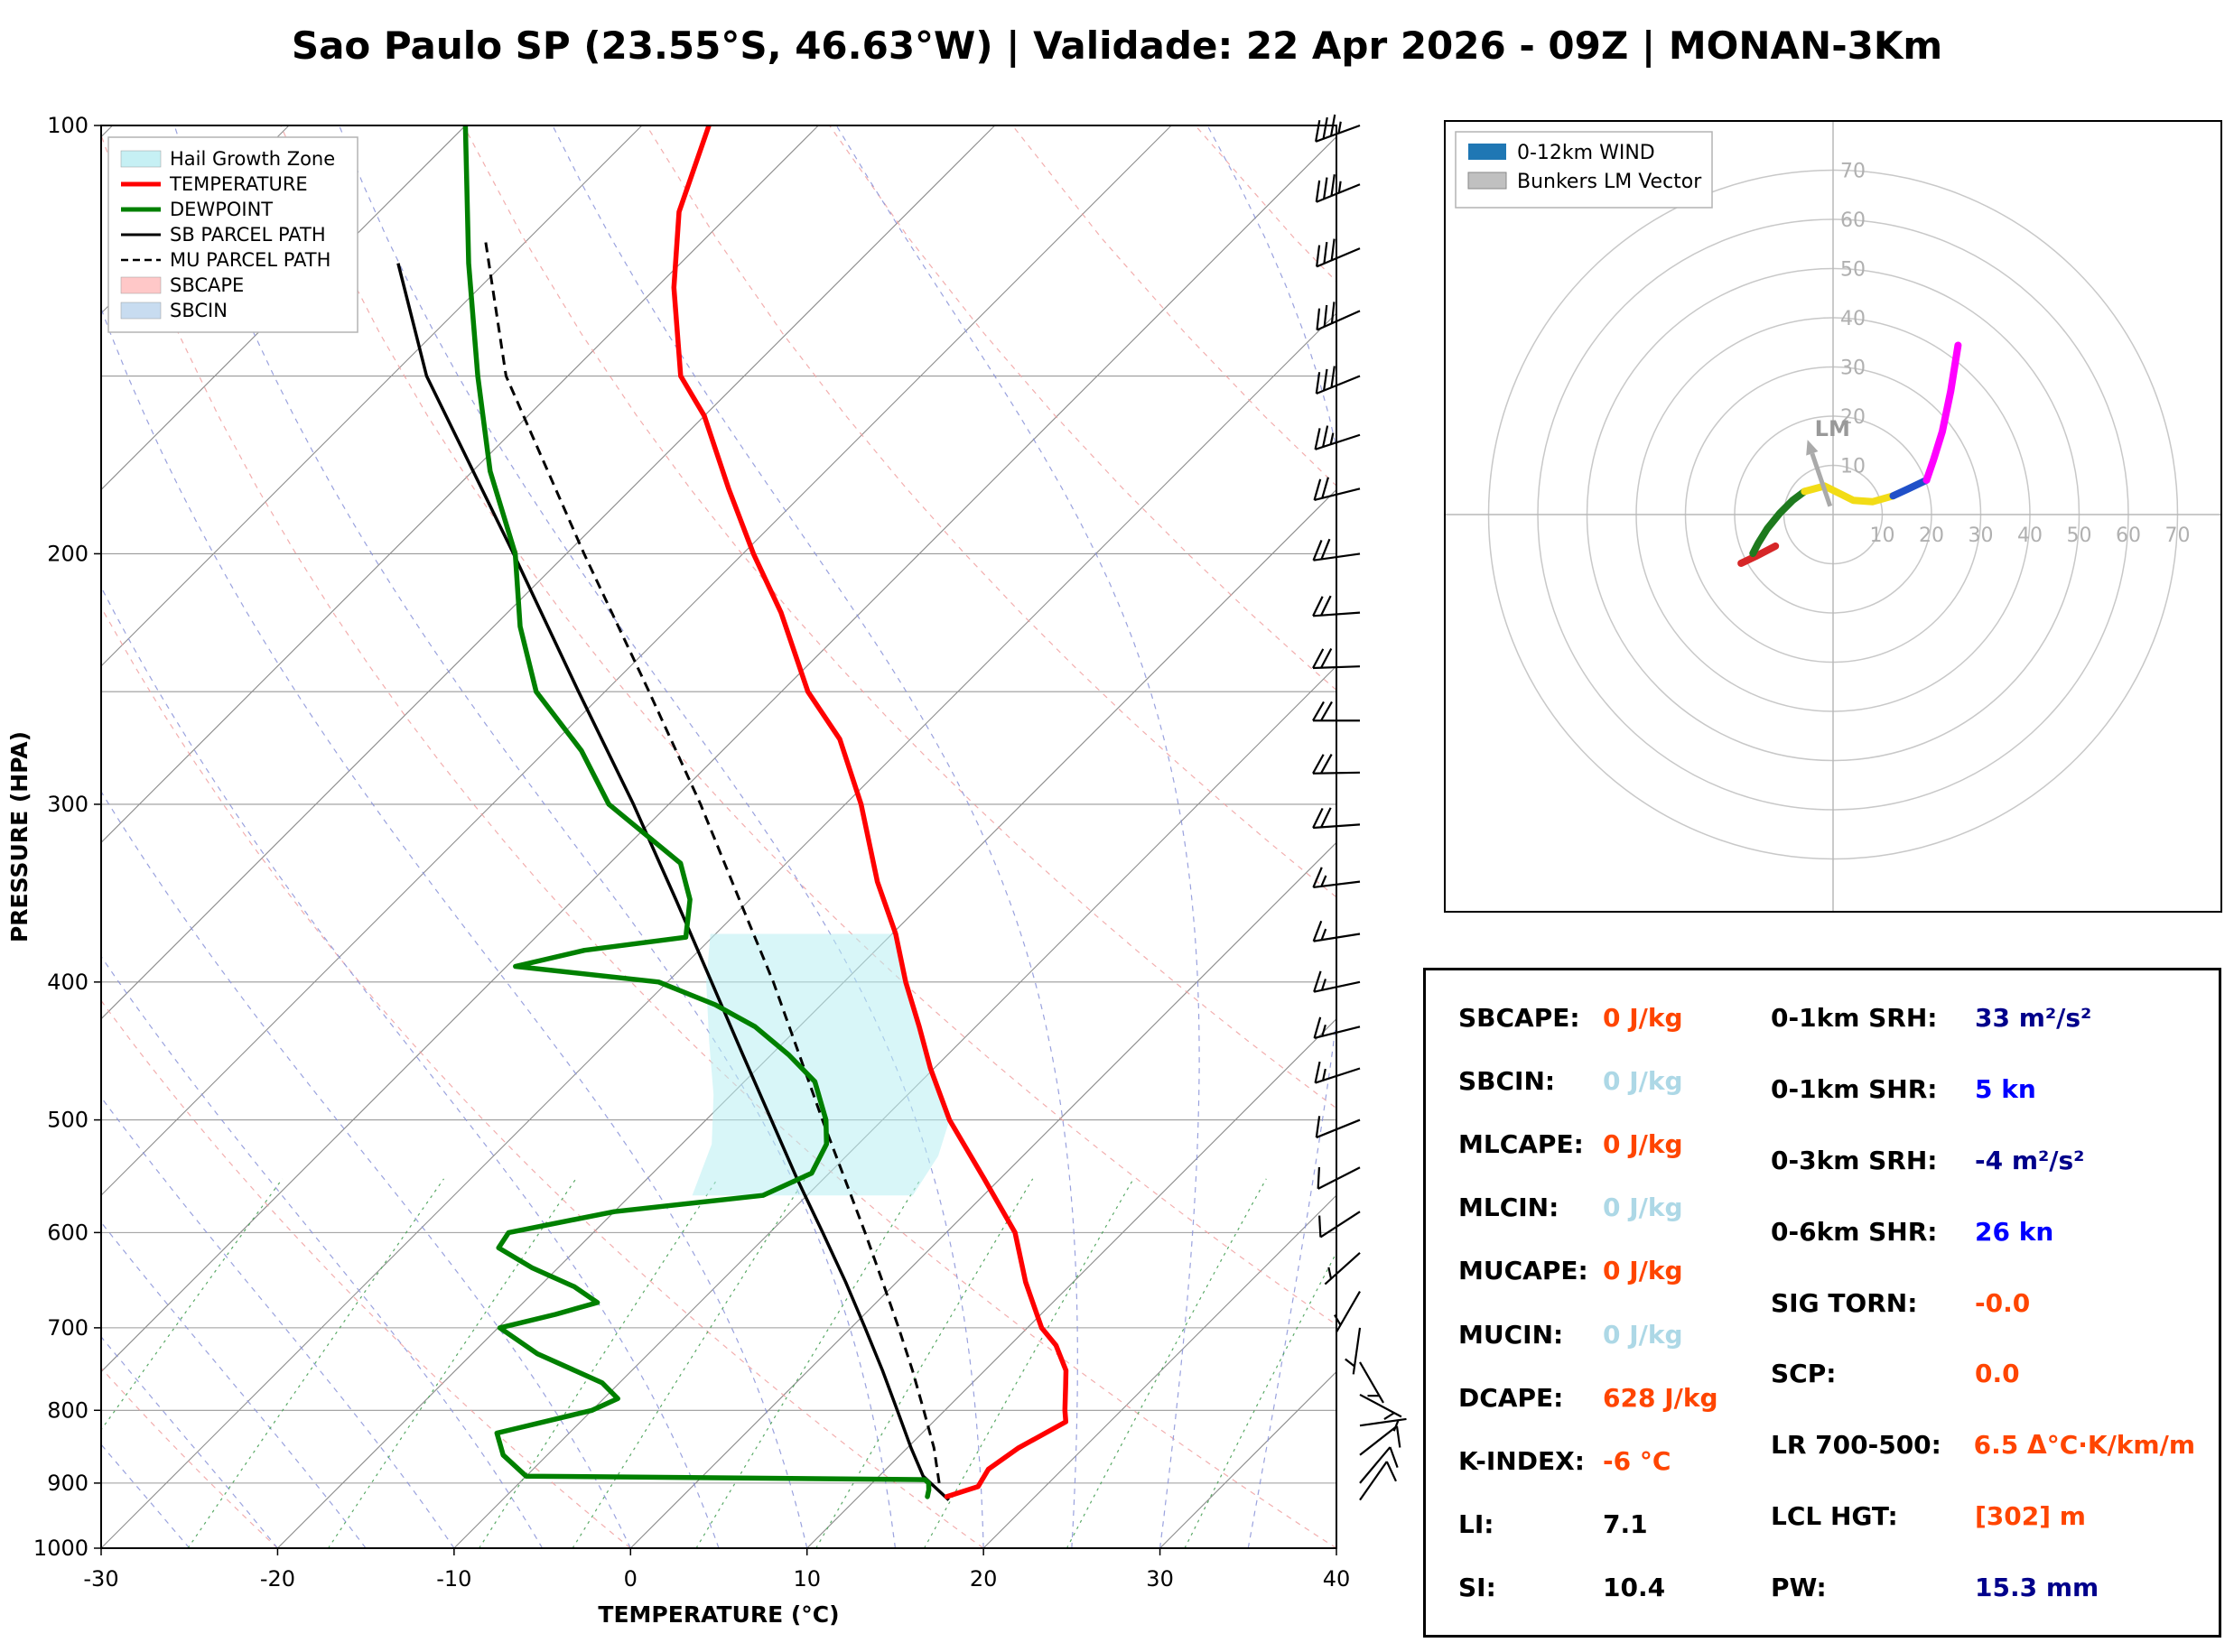  I want to click on legend-label: SBCAPE, so click(207, 285).